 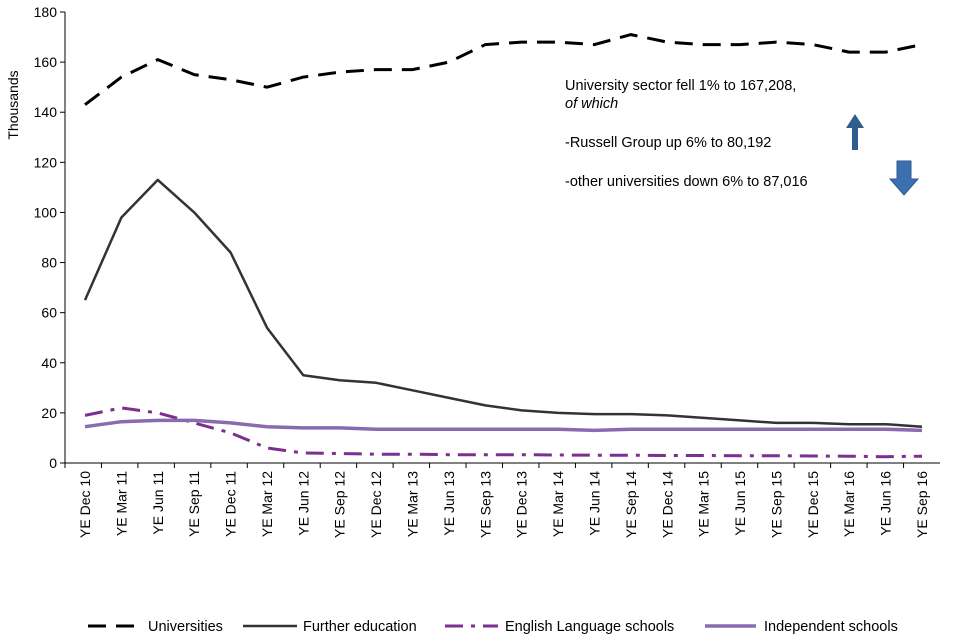 I want to click on y-axis-ticks: 0 20 40 60 80 100 120 140 160 180, so click(x=49, y=237).